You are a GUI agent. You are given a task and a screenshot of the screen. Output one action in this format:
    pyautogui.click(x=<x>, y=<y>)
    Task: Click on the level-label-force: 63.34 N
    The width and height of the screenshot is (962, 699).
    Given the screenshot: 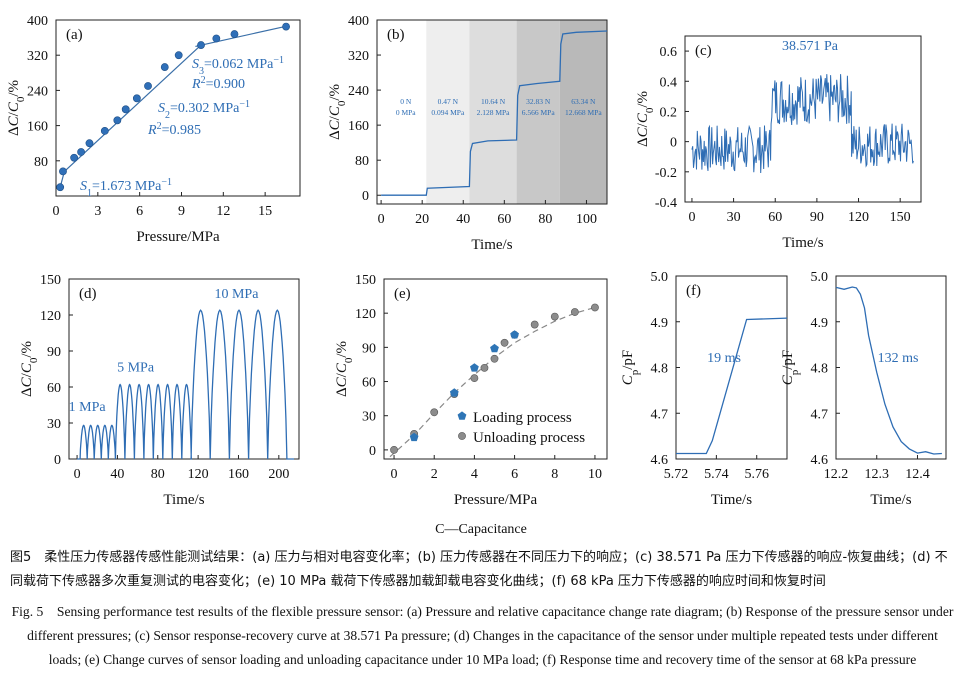 What is the action you would take?
    pyautogui.click(x=583, y=101)
    